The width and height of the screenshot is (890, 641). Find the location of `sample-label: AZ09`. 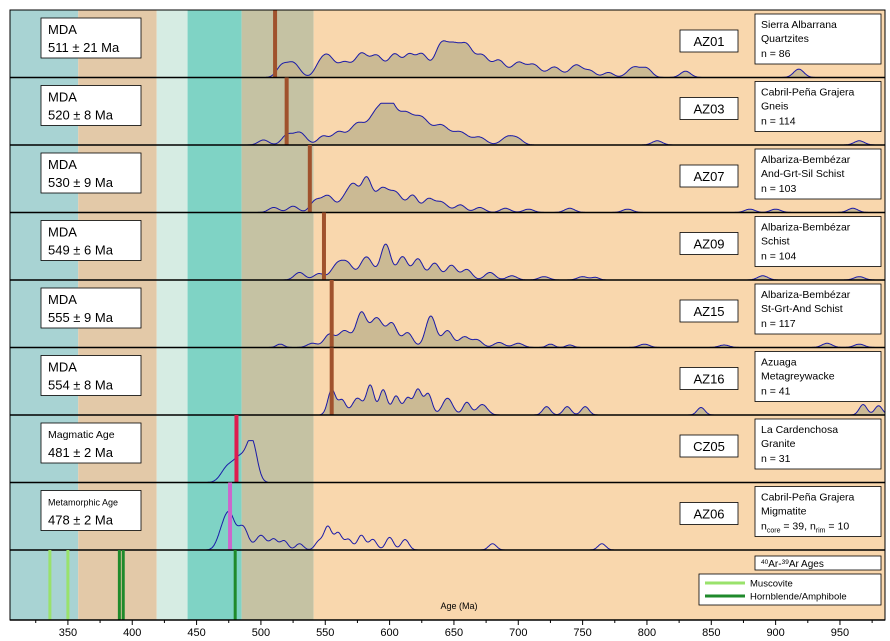

sample-label: AZ09 is located at coordinates (708, 244).